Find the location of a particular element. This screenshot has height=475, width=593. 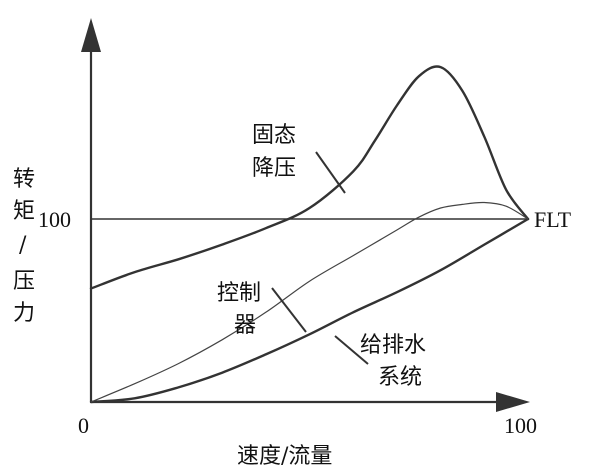

x-axis-title: 速度/流量 is located at coordinates (284, 456).